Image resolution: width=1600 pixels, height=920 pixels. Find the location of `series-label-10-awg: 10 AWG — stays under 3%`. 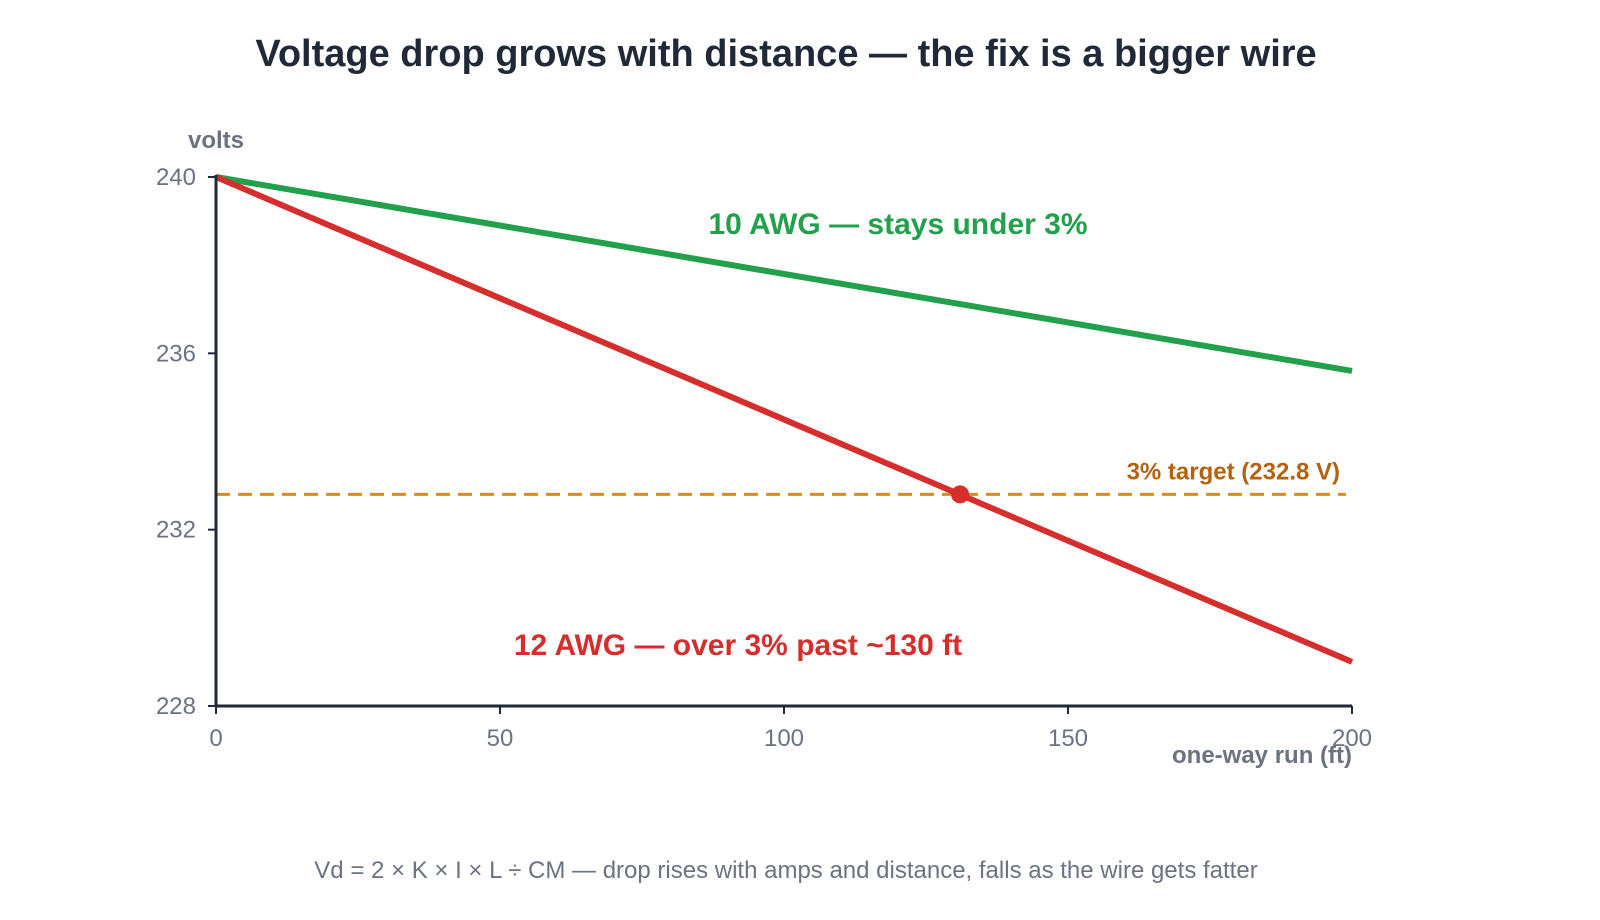

series-label-10-awg: 10 AWG — stays under 3% is located at coordinates (897, 224).